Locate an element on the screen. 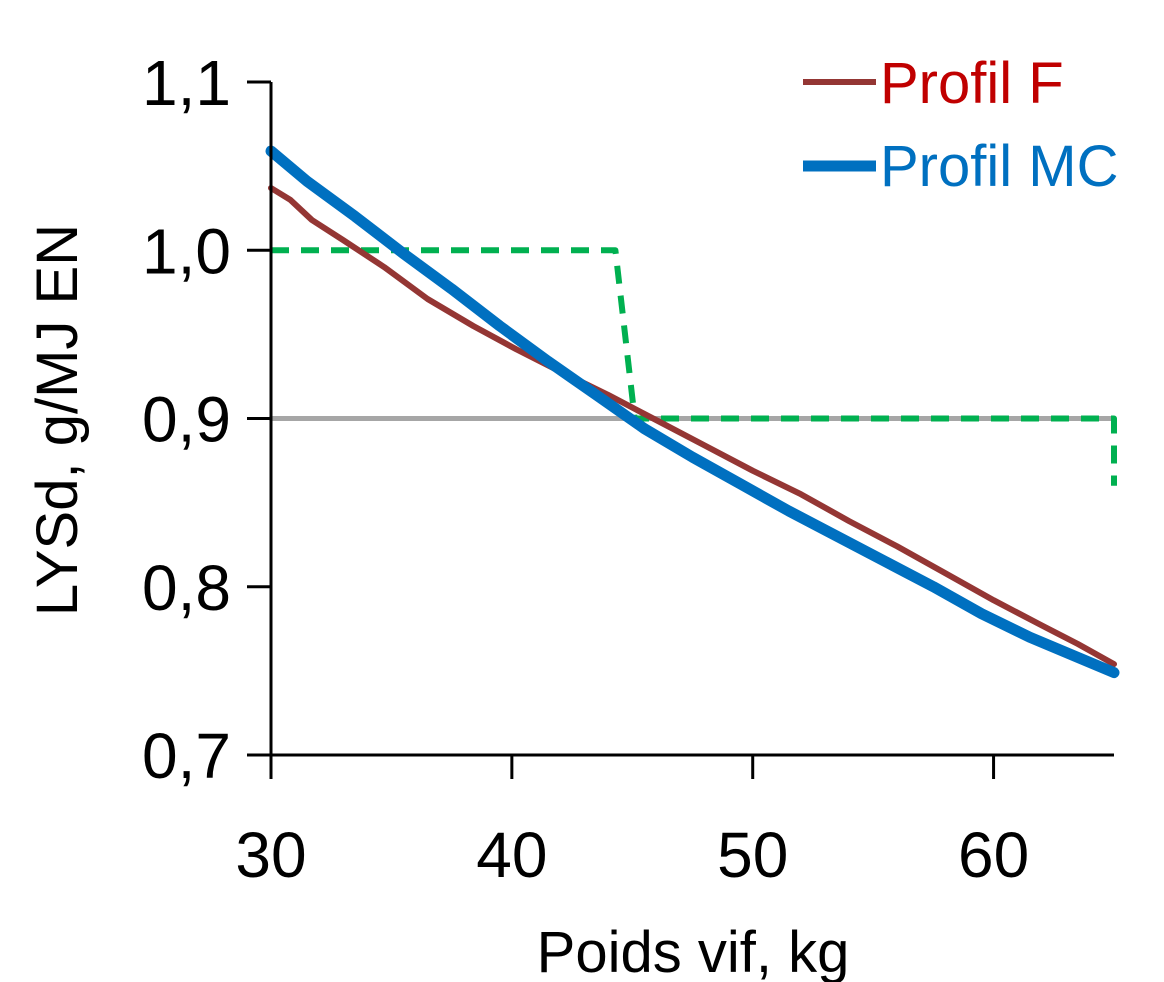  x-tick-label: 30 is located at coordinates (270, 855).